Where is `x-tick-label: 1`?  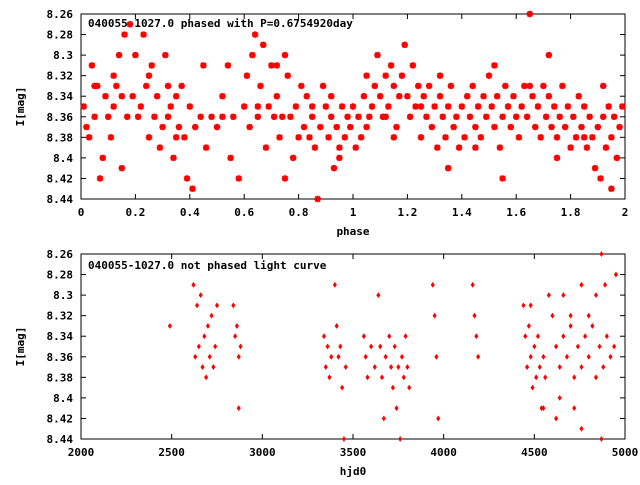
x-tick-label: 1 is located at coordinates (353, 212).